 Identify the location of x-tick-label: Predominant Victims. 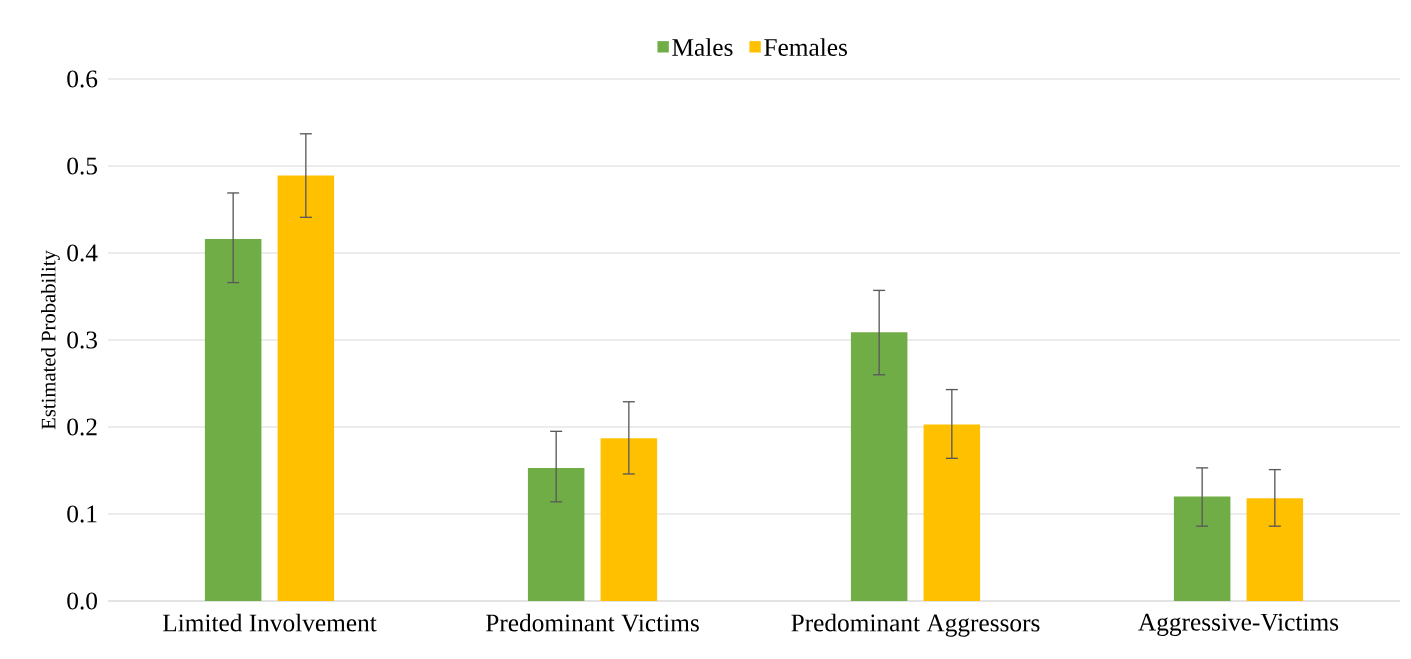
(592, 622).